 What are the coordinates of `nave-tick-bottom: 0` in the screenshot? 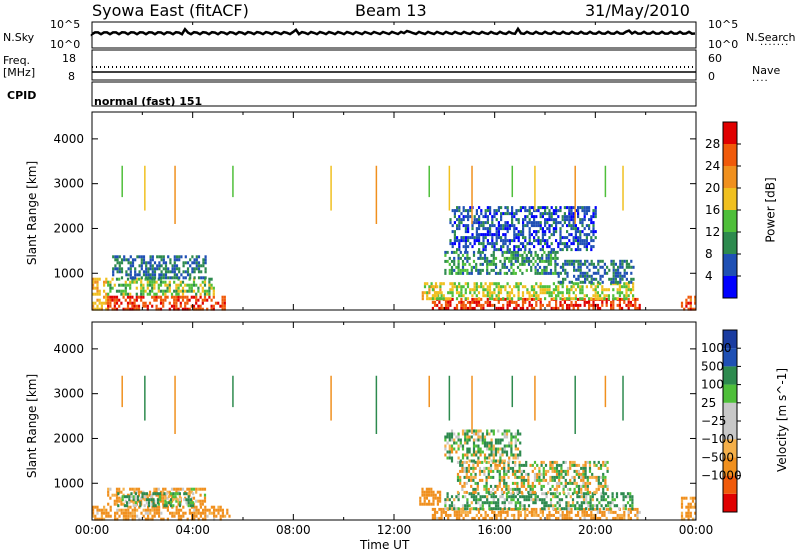 It's located at (711, 76).